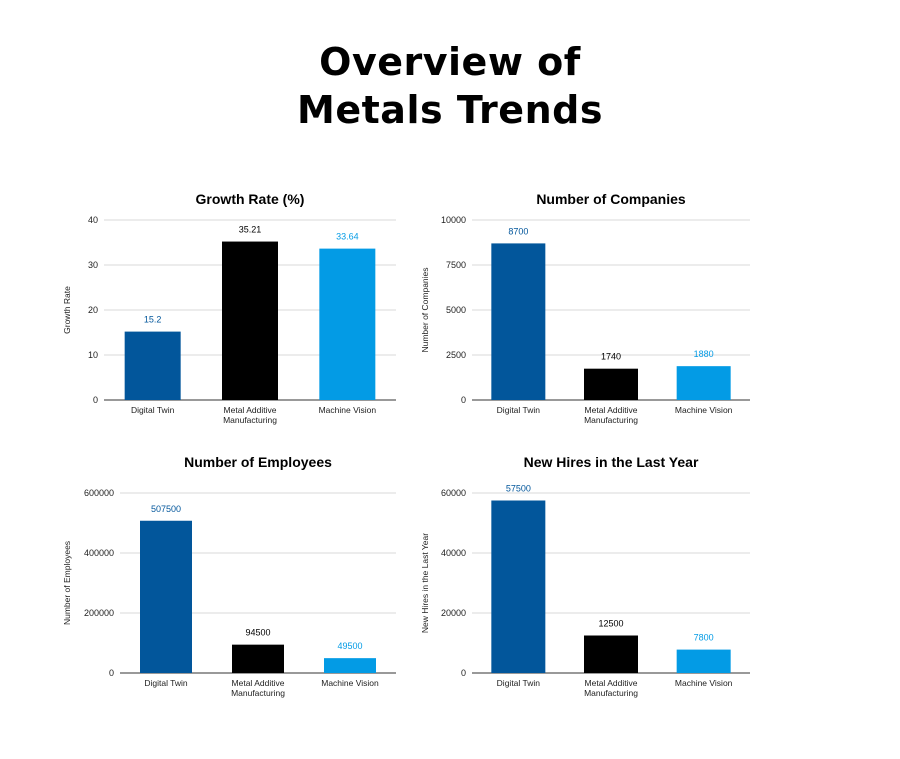 This screenshot has width=900, height=759. I want to click on data-label: 12500, so click(610, 624).